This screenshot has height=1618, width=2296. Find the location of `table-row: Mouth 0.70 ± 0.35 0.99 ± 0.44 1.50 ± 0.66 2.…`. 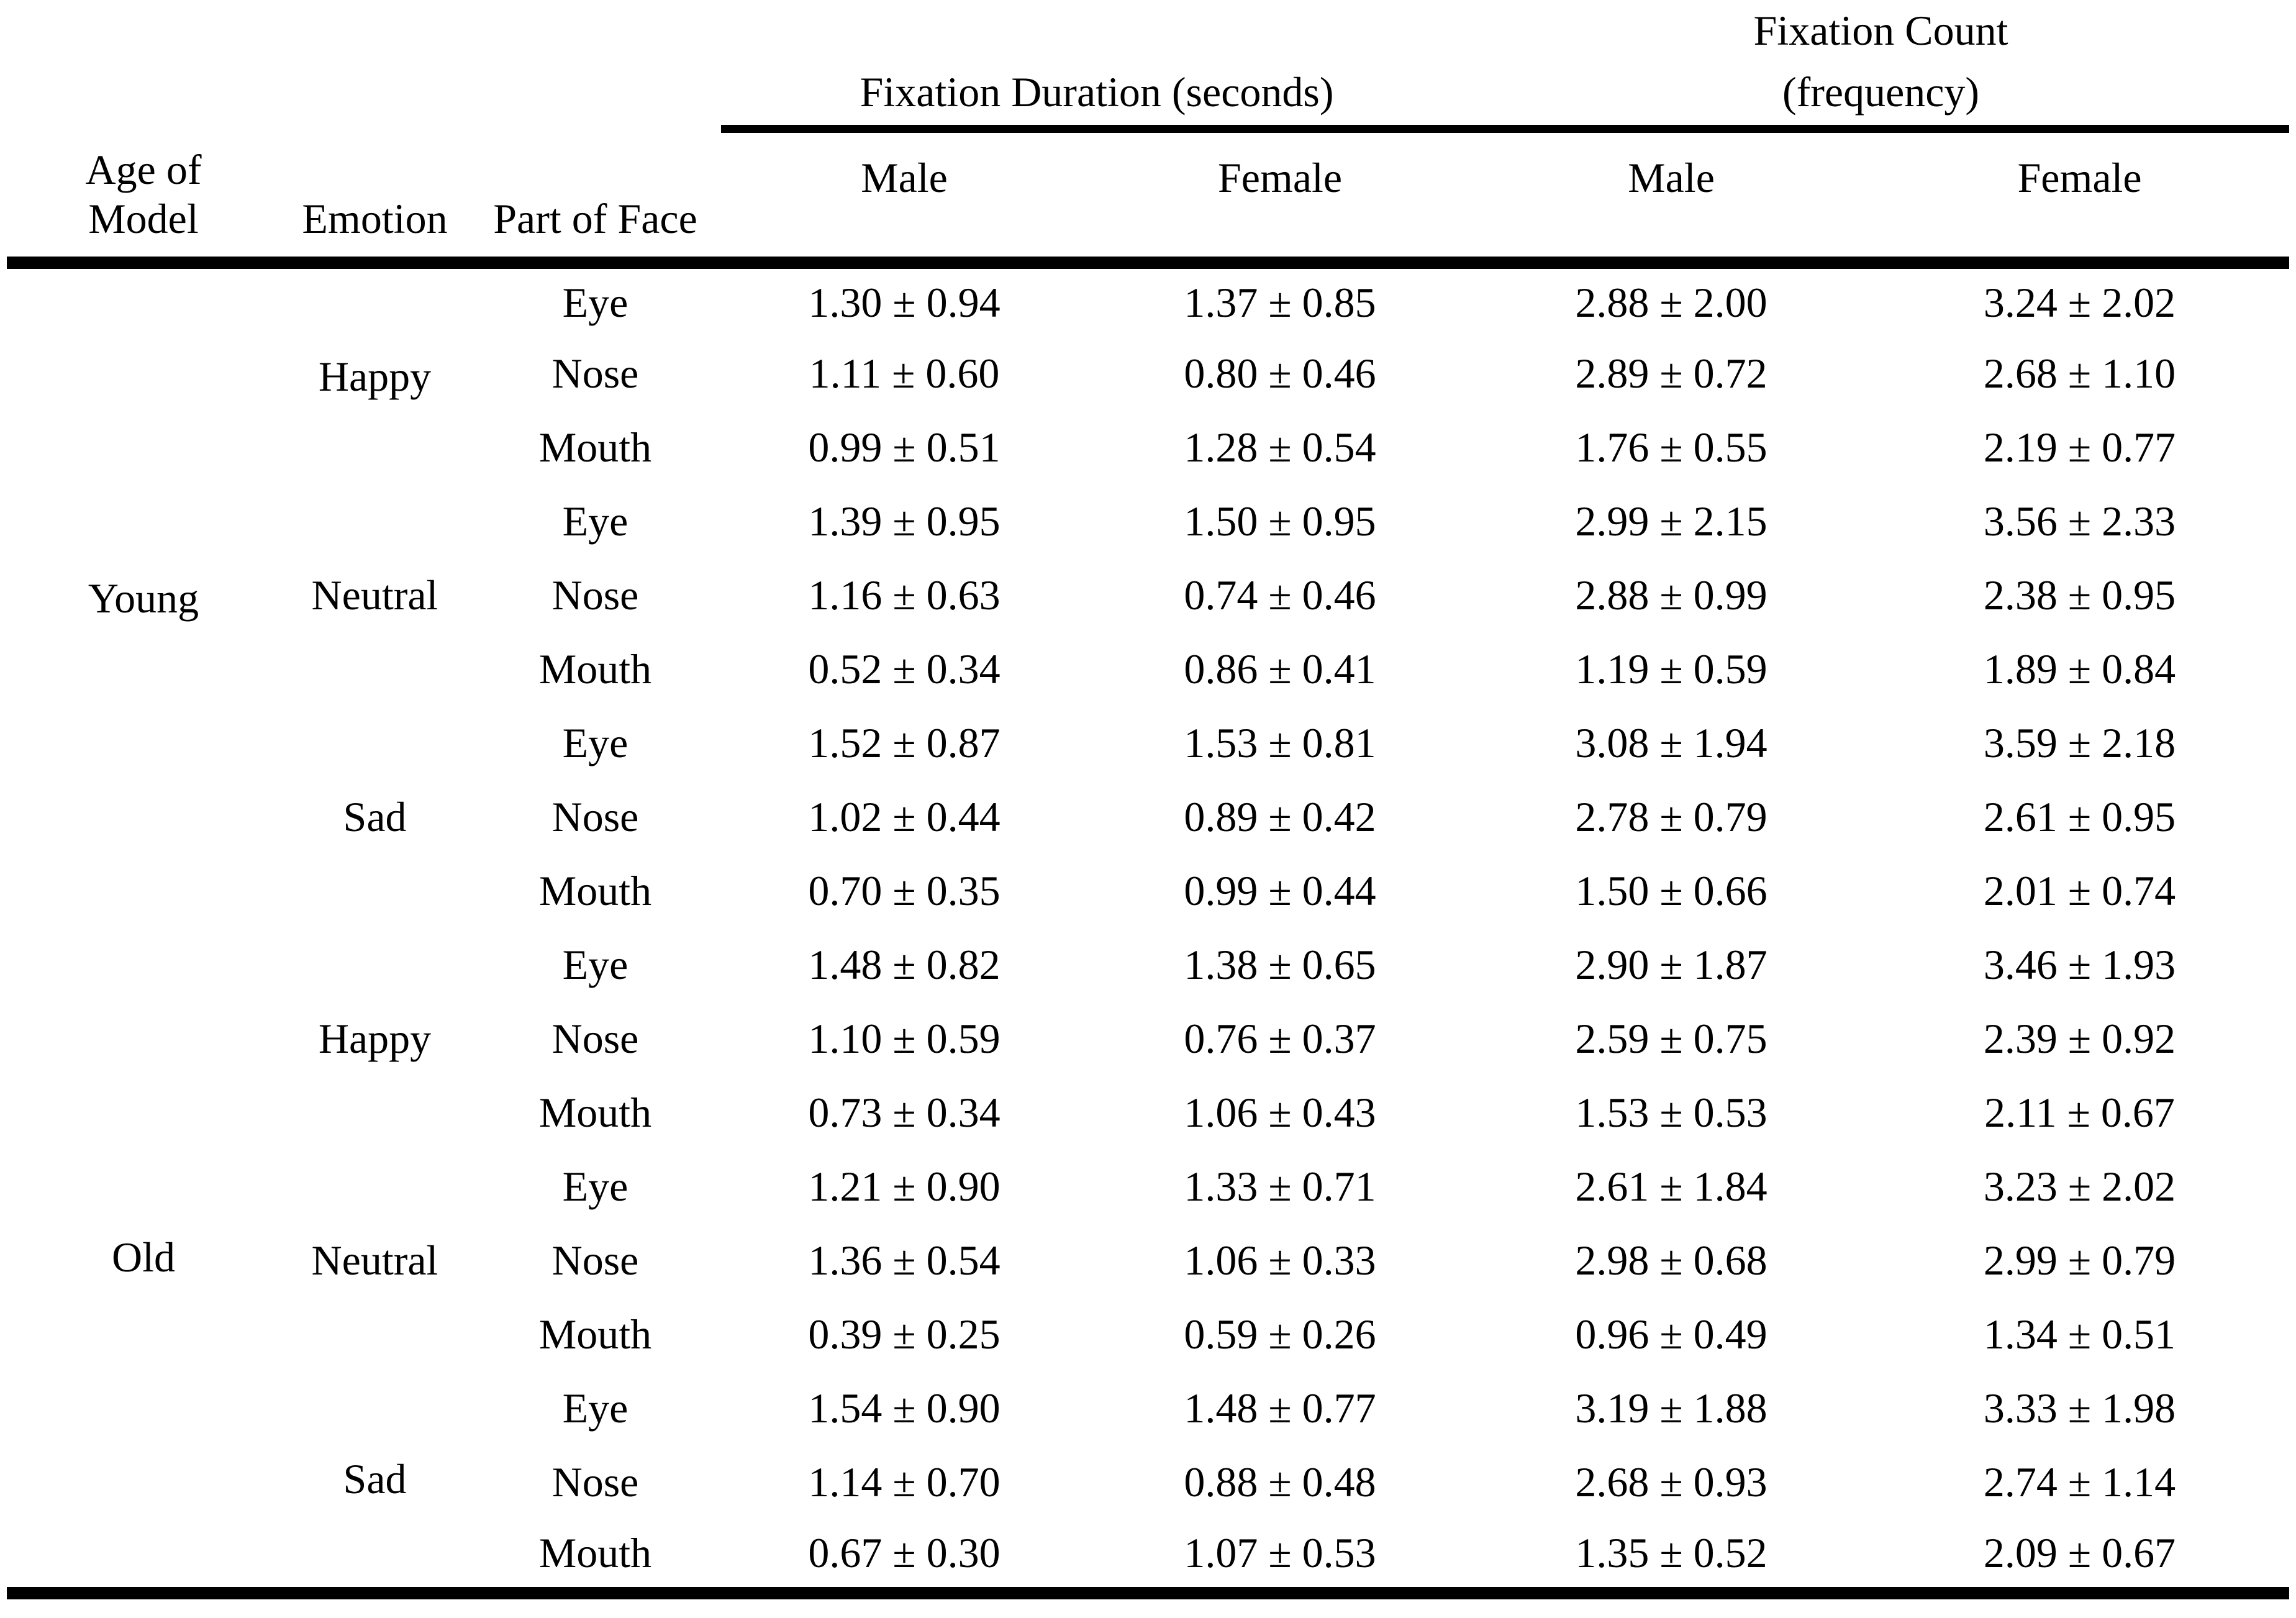

table-row: Mouth 0.70 ± 0.35 0.99 ± 0.44 1.50 ± 0.66 2.… is located at coordinates (1148, 891).